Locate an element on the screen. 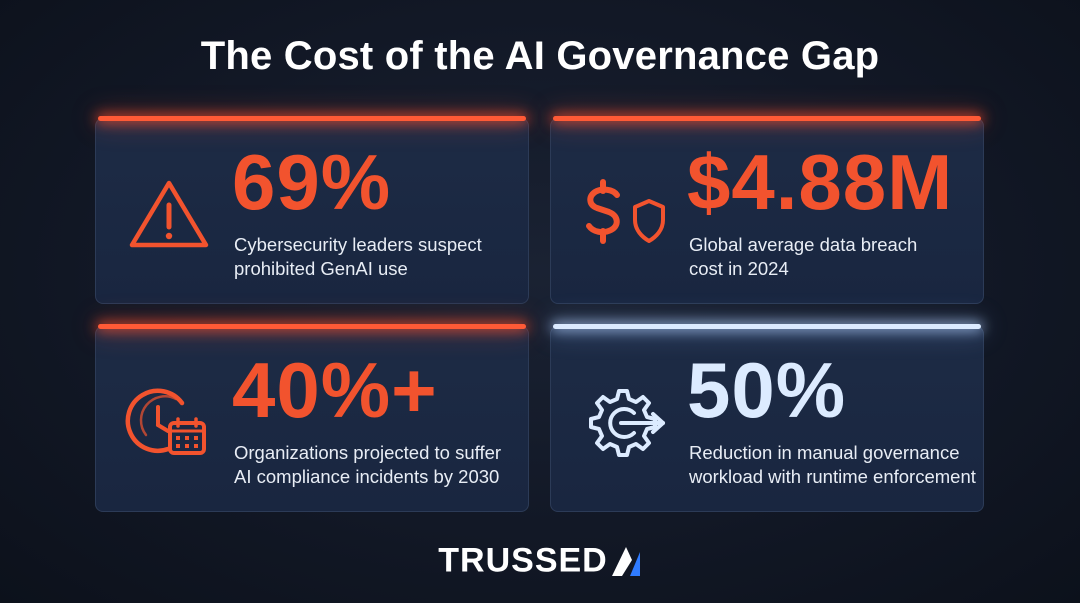 This screenshot has height=603, width=1080. trussed-logo: TRUSSED is located at coordinates (540, 560).